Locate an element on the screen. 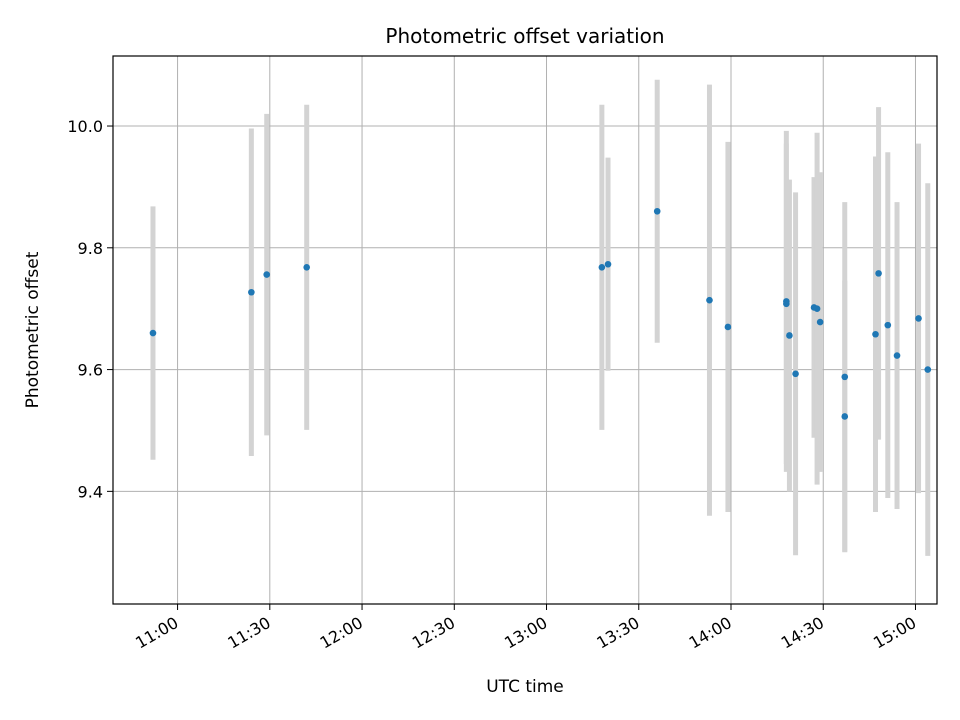  y-tick-label: 9.8 is located at coordinates (90, 248).